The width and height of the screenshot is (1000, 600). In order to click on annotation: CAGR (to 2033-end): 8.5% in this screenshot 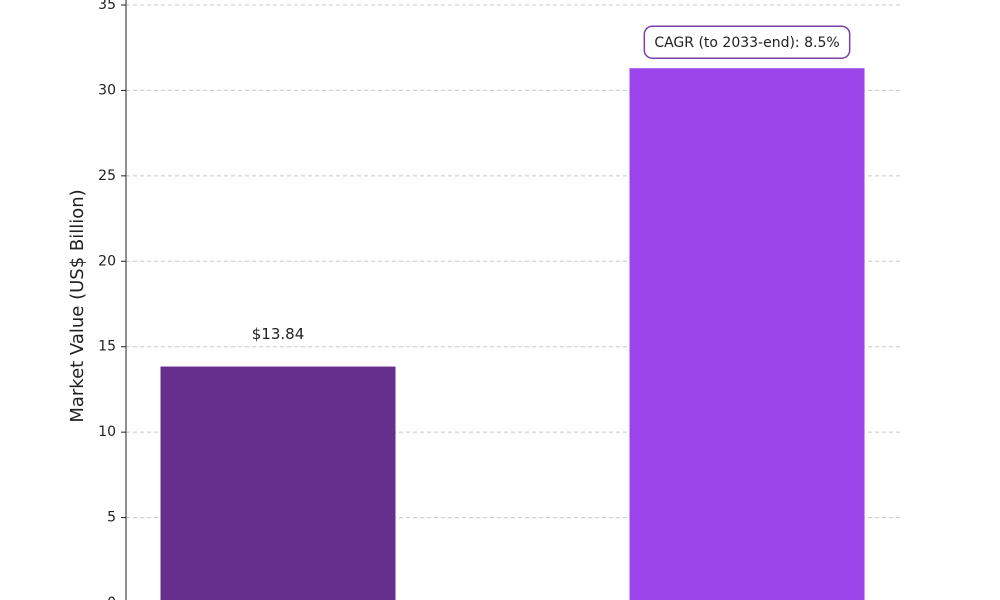, I will do `click(746, 43)`.